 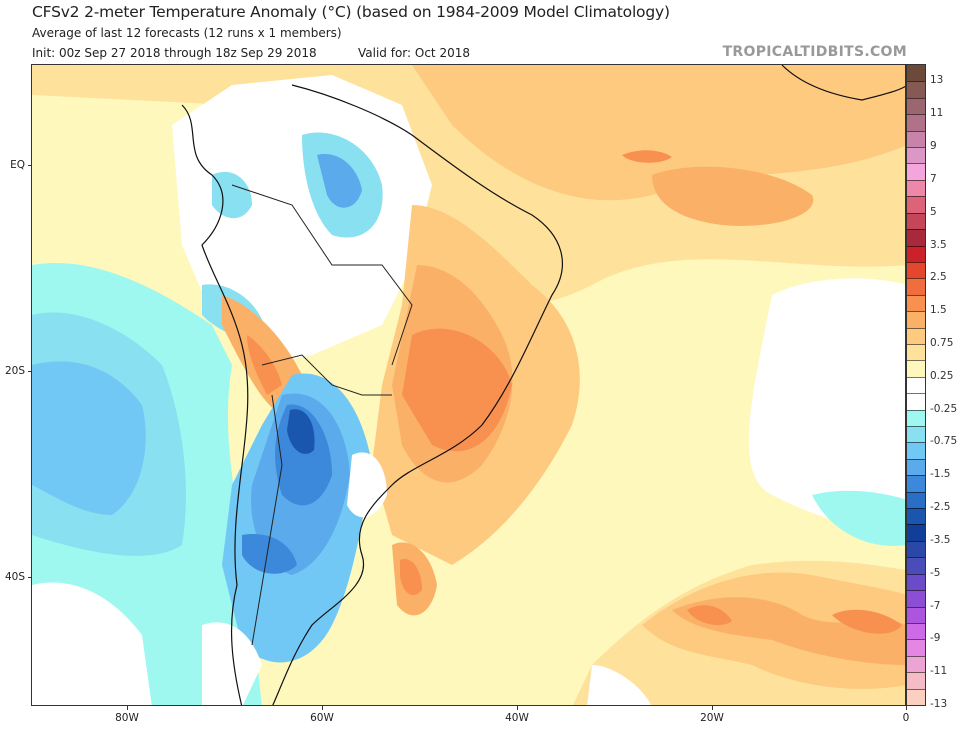 I want to click on brand-watermark: TROPICALTIDBITS.COM, so click(x=814, y=52).